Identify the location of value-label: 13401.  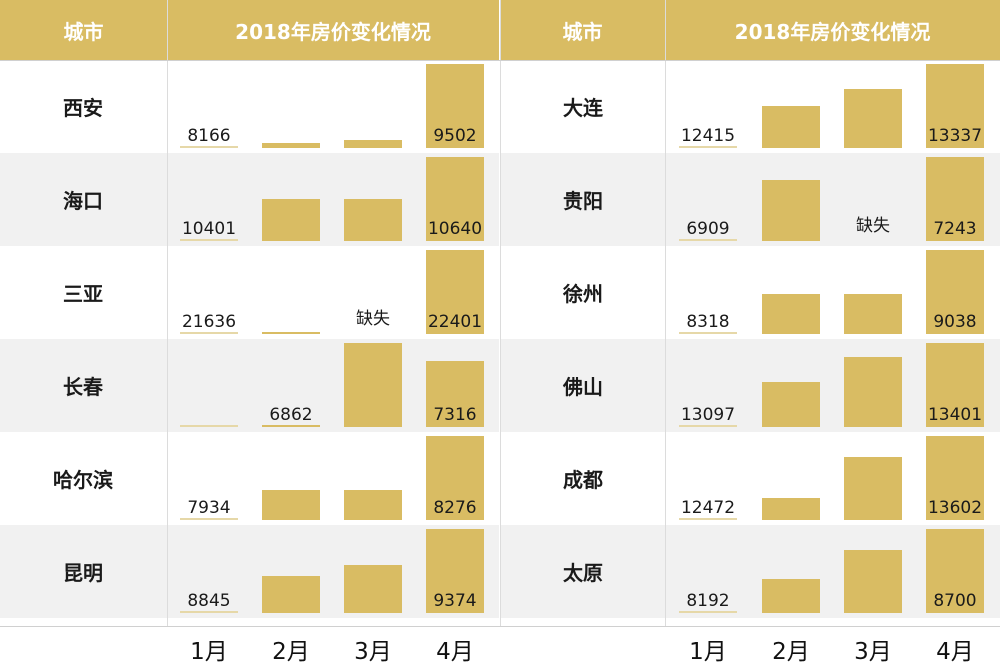
(955, 415).